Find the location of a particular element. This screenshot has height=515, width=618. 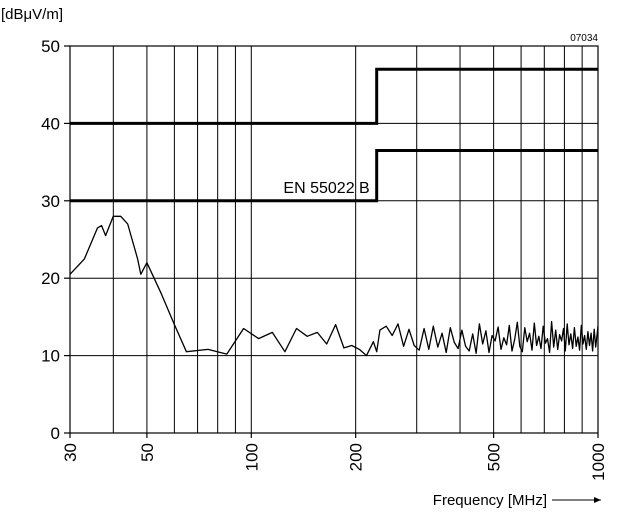

y-tick-label-10: 10 is located at coordinates (50, 356).